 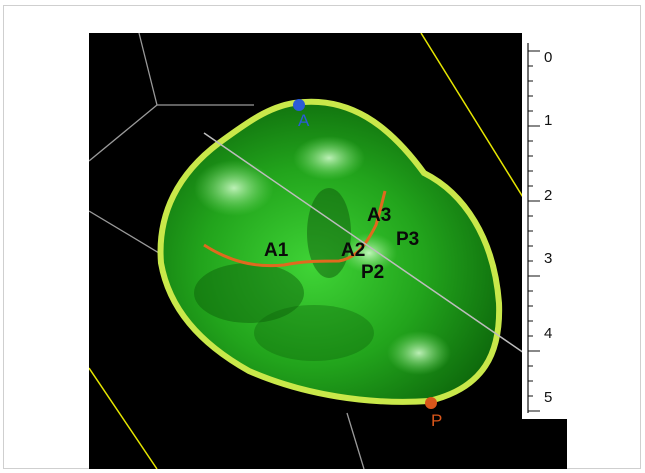 What do you see at coordinates (276, 250) in the screenshot?
I see `leaflet-label-a1: A1` at bounding box center [276, 250].